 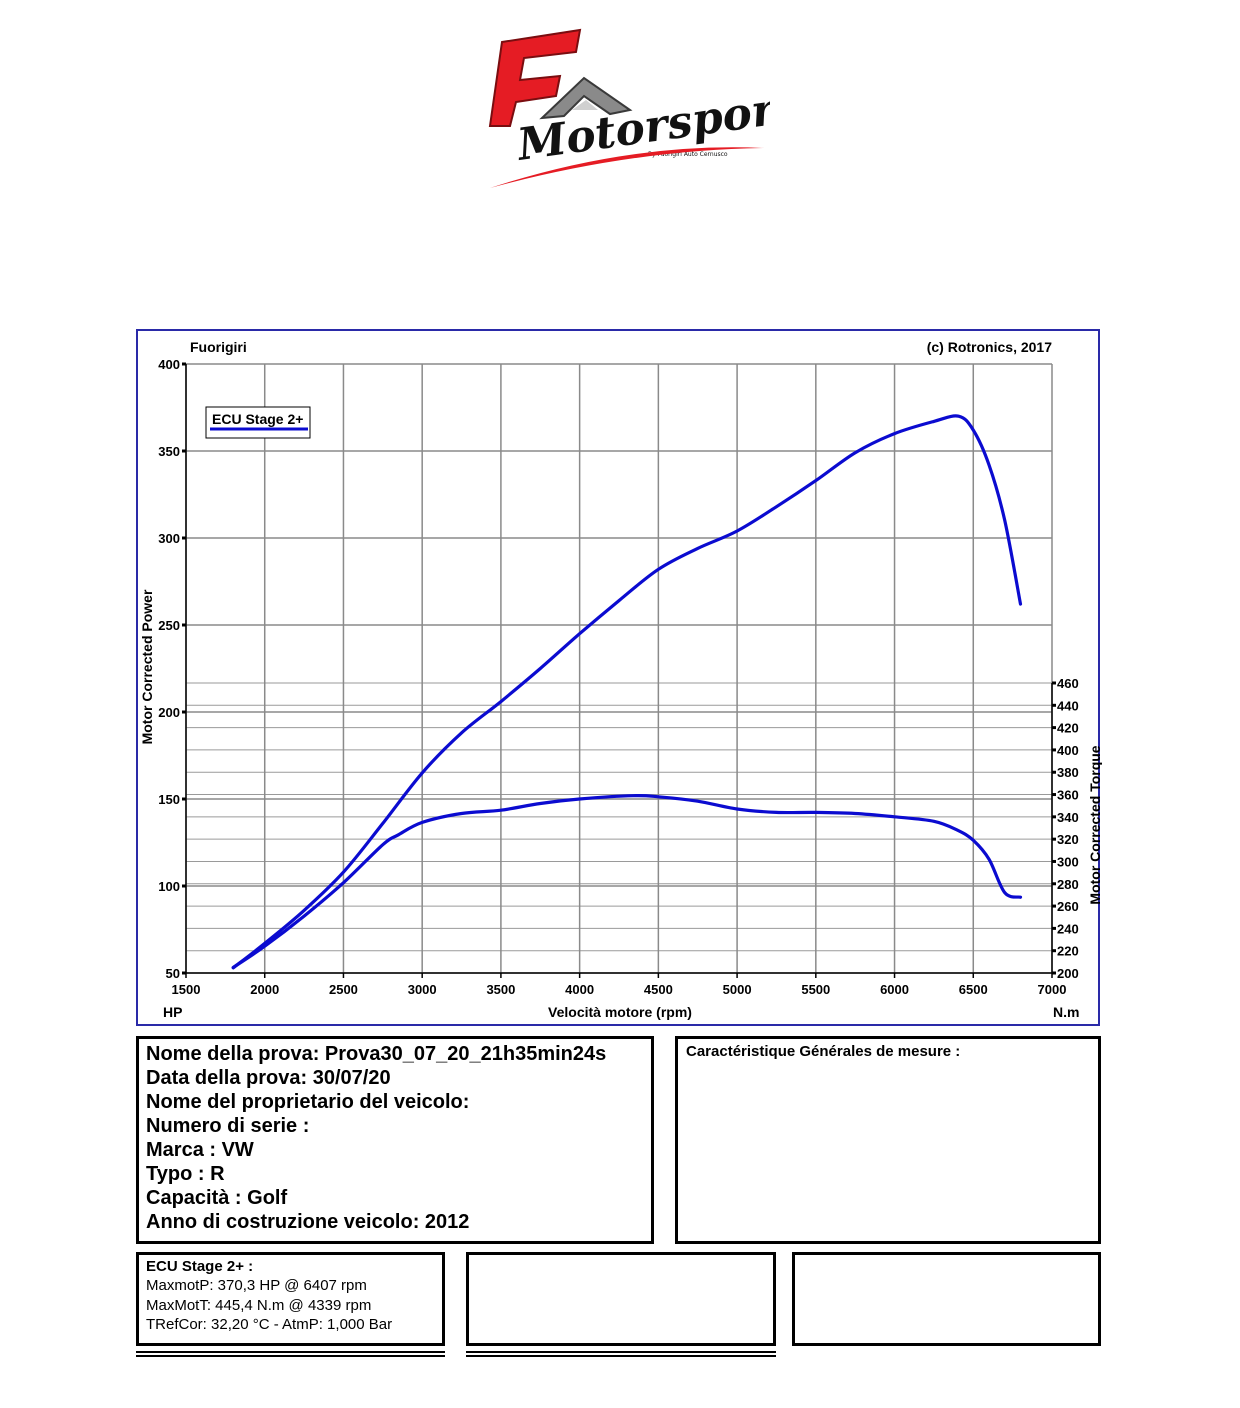 I want to click on x-unit-right: N.m, so click(x=1066, y=1012).